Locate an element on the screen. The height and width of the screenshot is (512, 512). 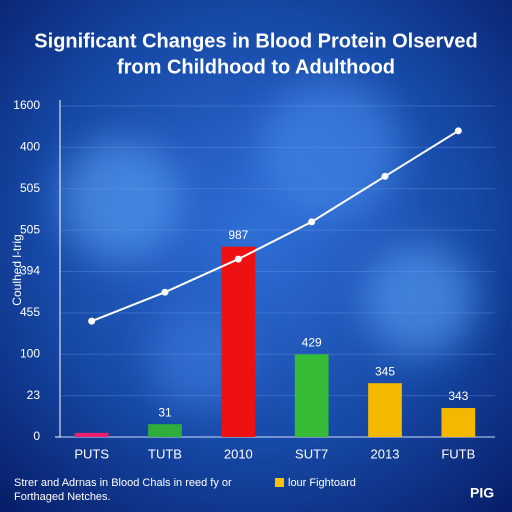
legend-swatch is located at coordinates (279, 482).